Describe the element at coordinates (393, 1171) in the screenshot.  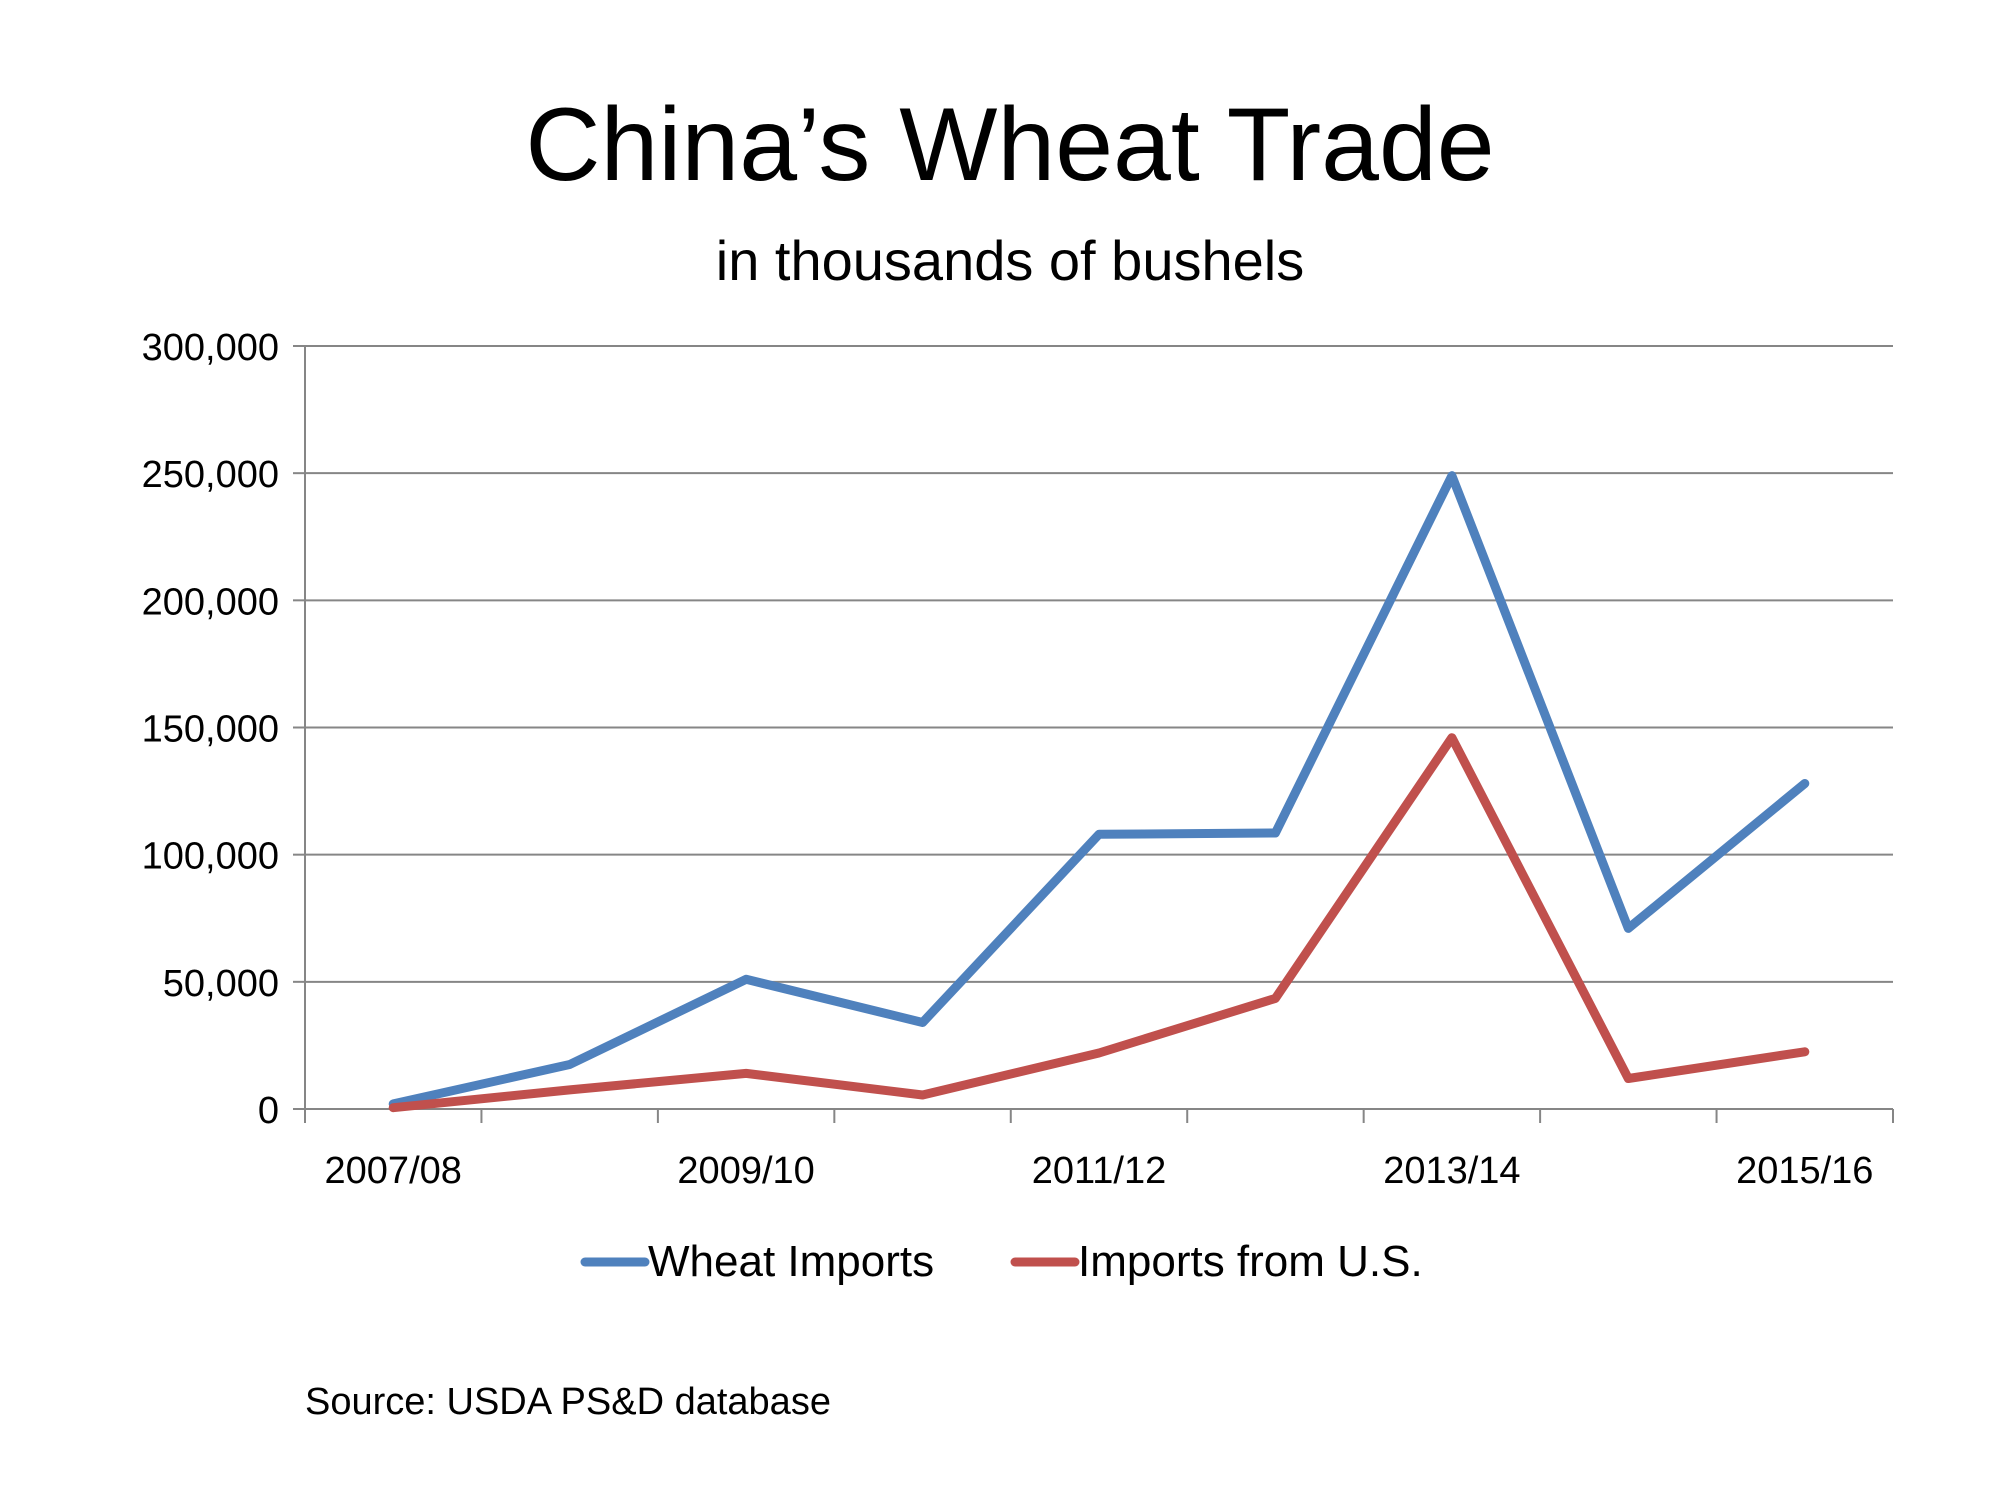
I see `x-tick-label: 2007/08` at that location.